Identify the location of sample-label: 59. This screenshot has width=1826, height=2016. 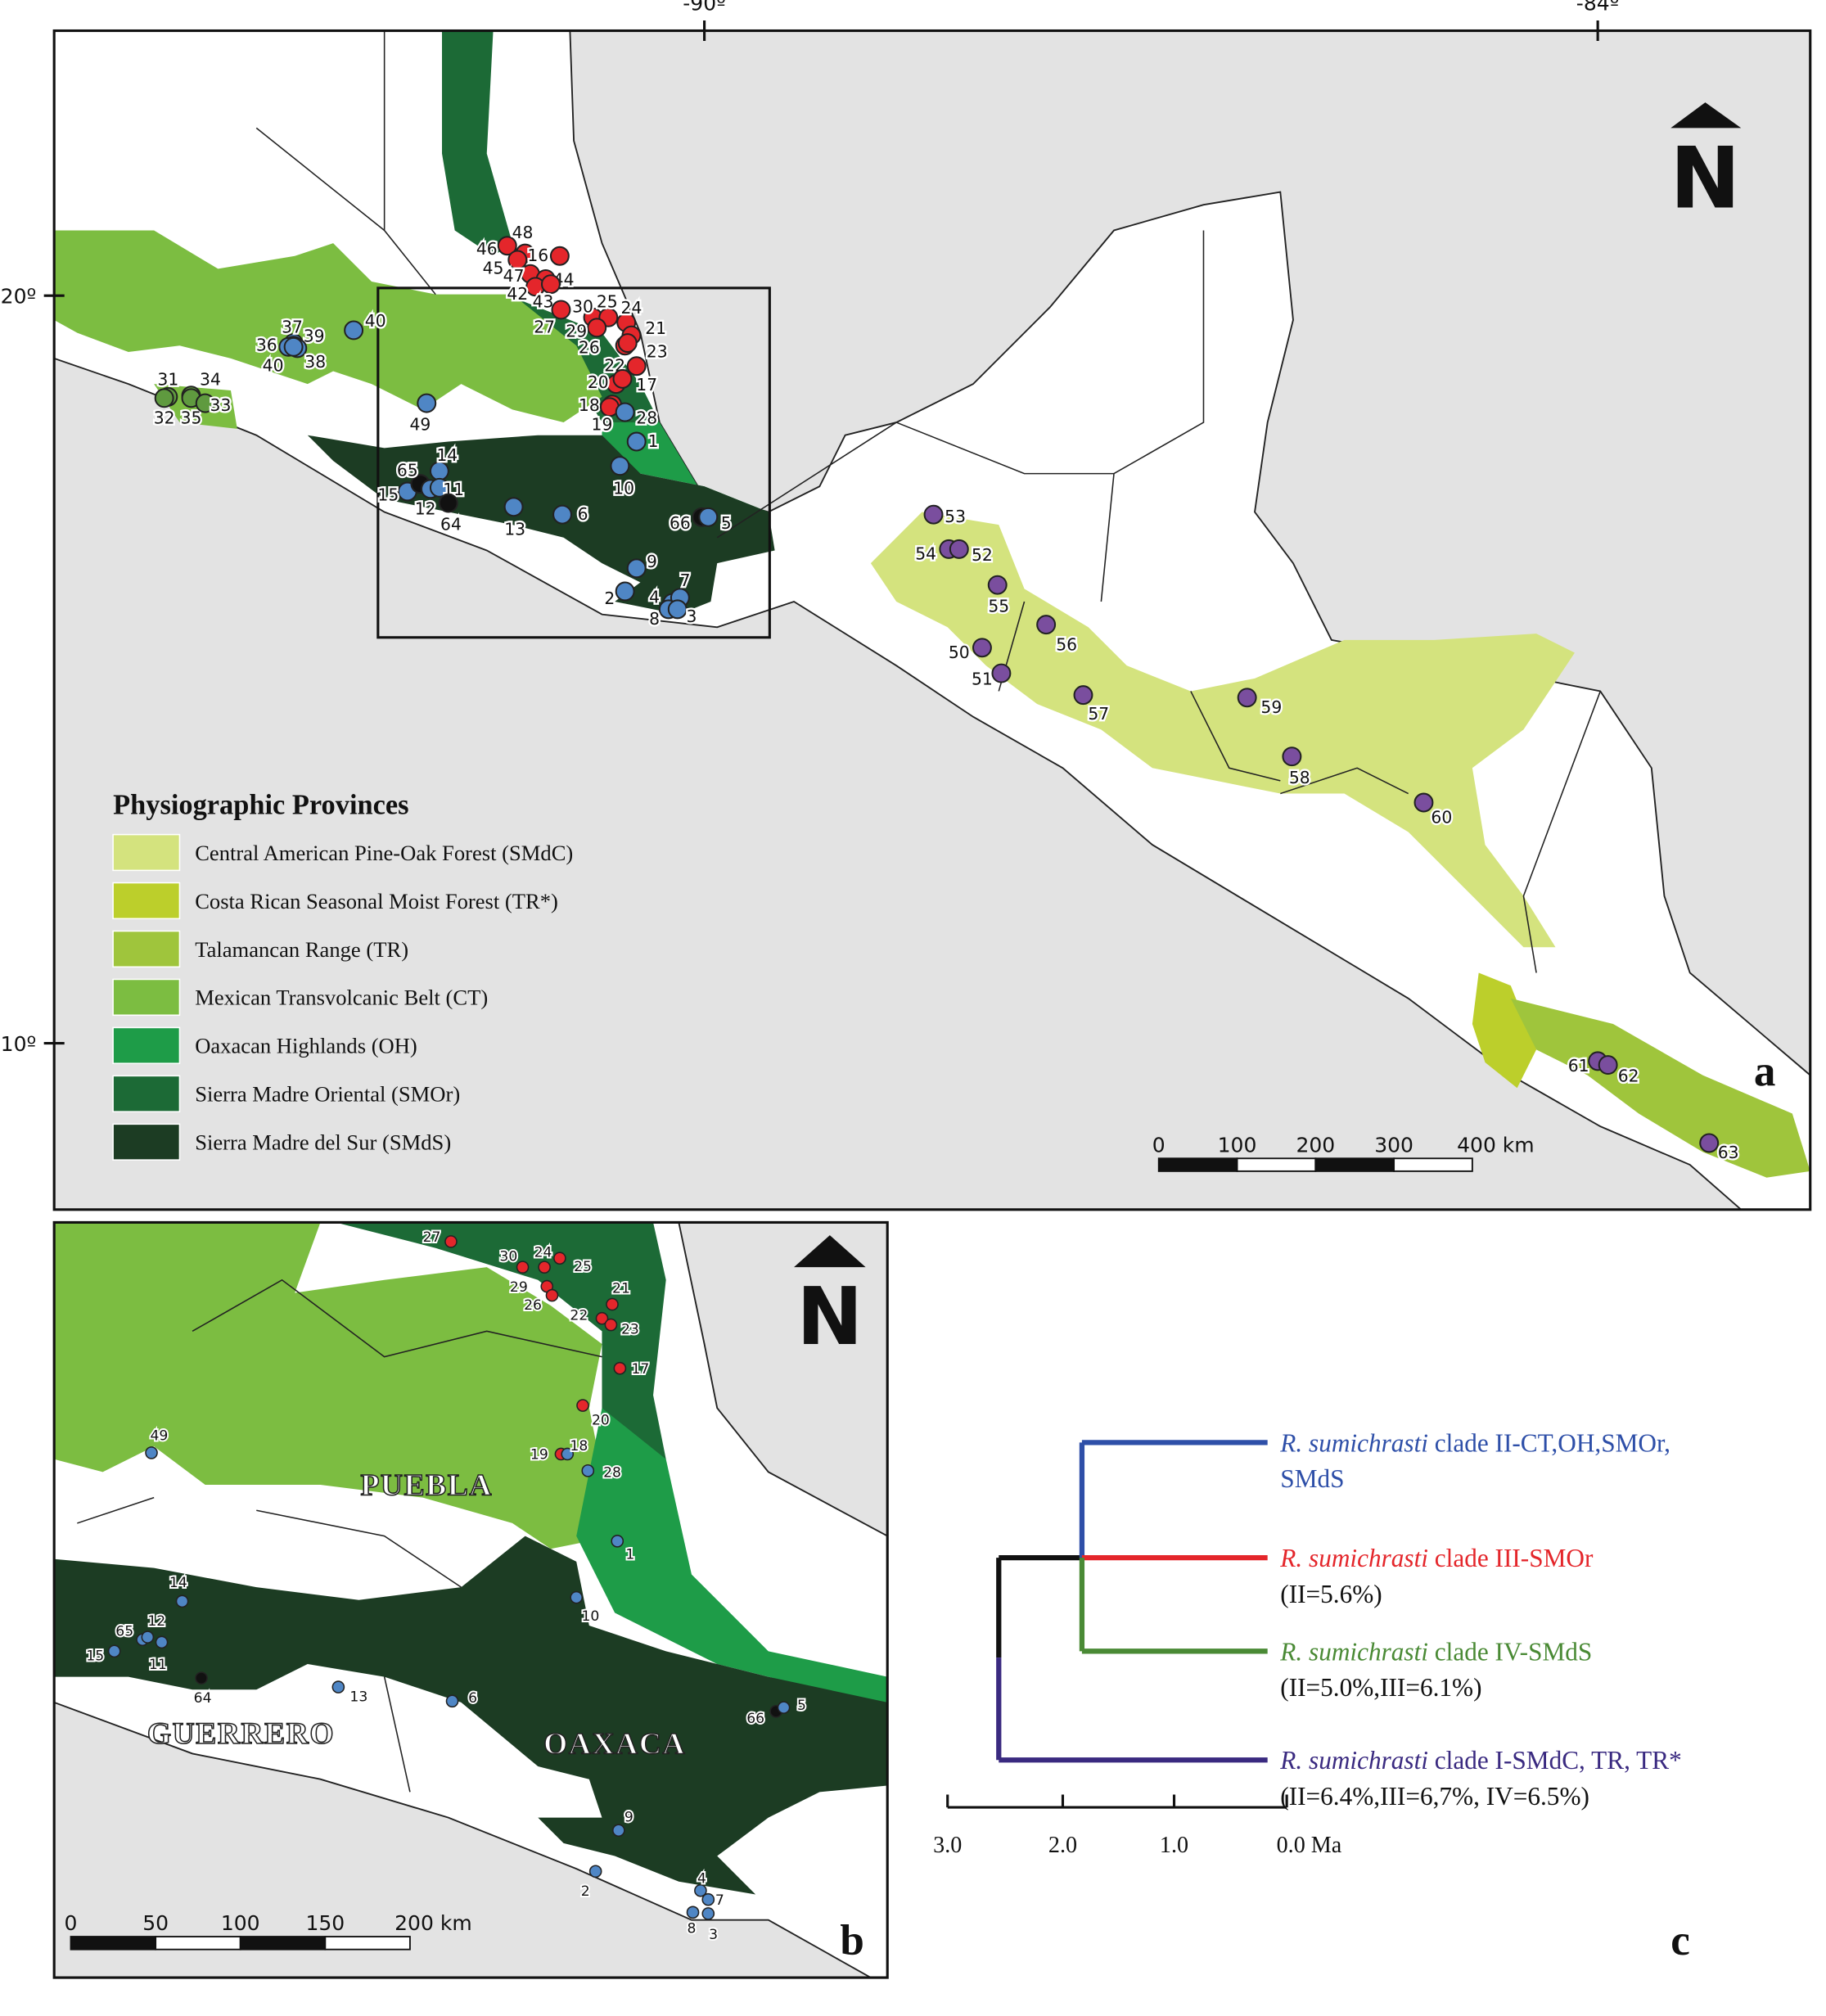
(1271, 707).